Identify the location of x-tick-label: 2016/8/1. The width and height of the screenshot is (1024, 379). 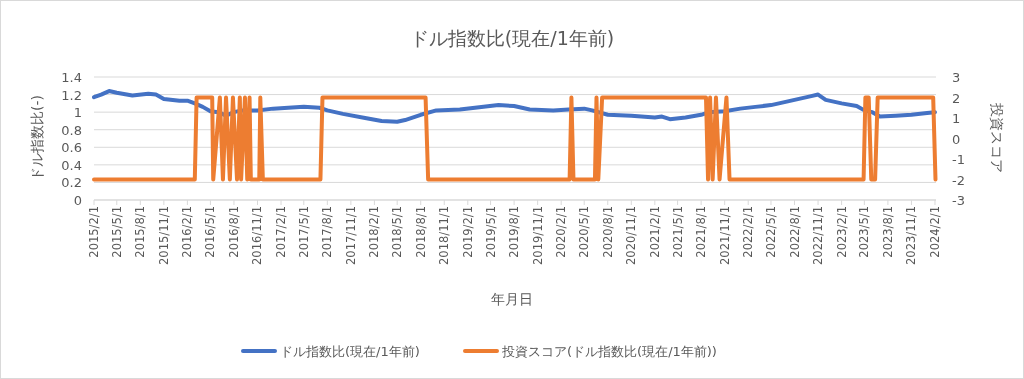
(233, 232).